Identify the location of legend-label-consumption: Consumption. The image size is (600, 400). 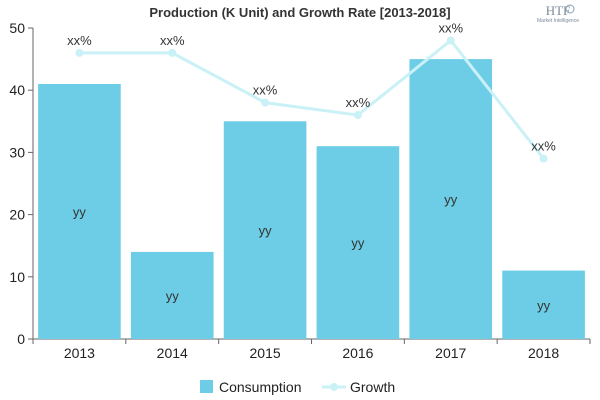
(260, 387).